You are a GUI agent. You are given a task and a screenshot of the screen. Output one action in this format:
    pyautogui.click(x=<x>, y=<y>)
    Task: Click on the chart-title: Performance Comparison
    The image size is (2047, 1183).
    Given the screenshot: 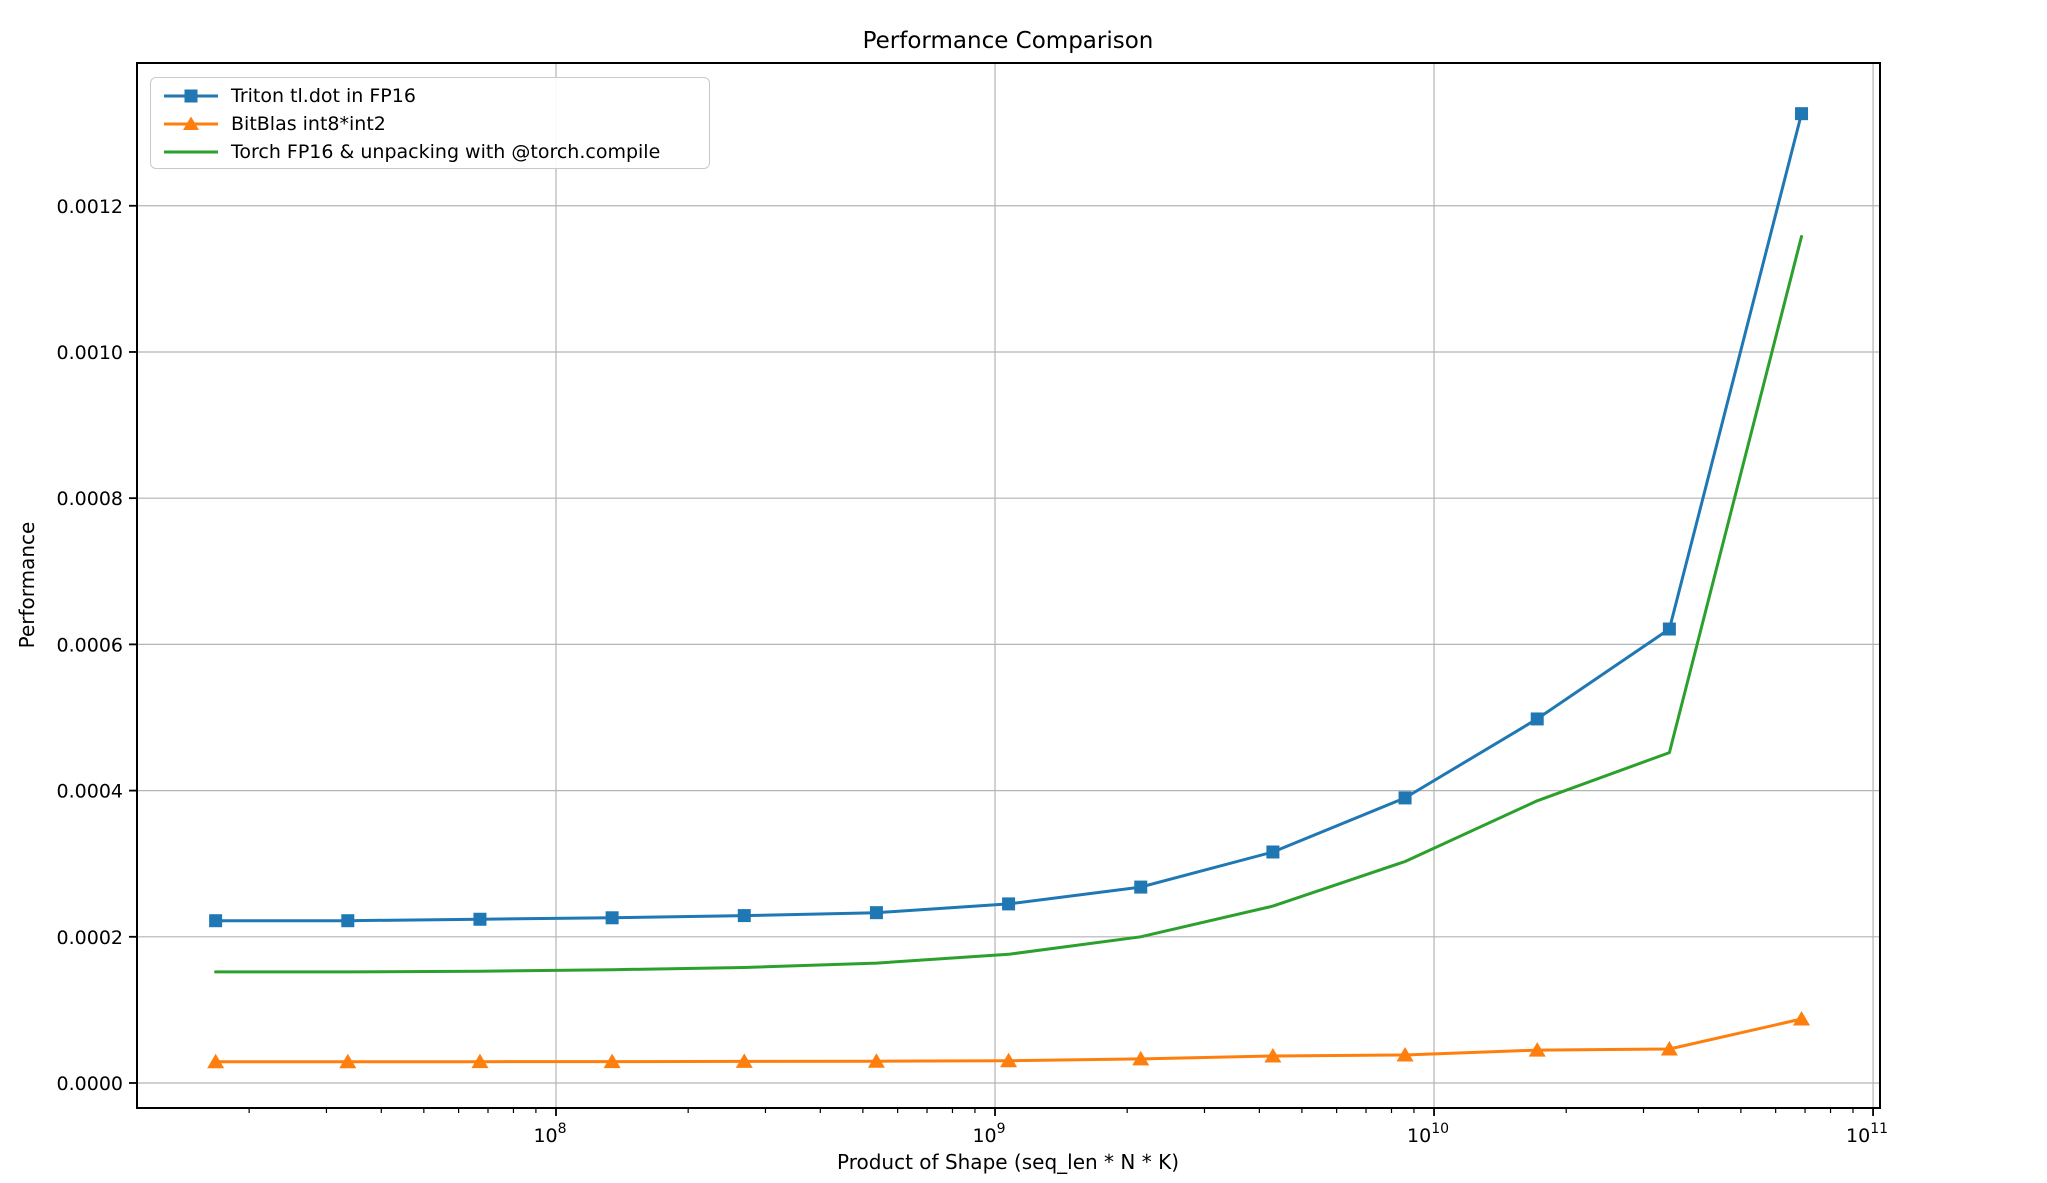 What is the action you would take?
    pyautogui.click(x=1008, y=41)
    